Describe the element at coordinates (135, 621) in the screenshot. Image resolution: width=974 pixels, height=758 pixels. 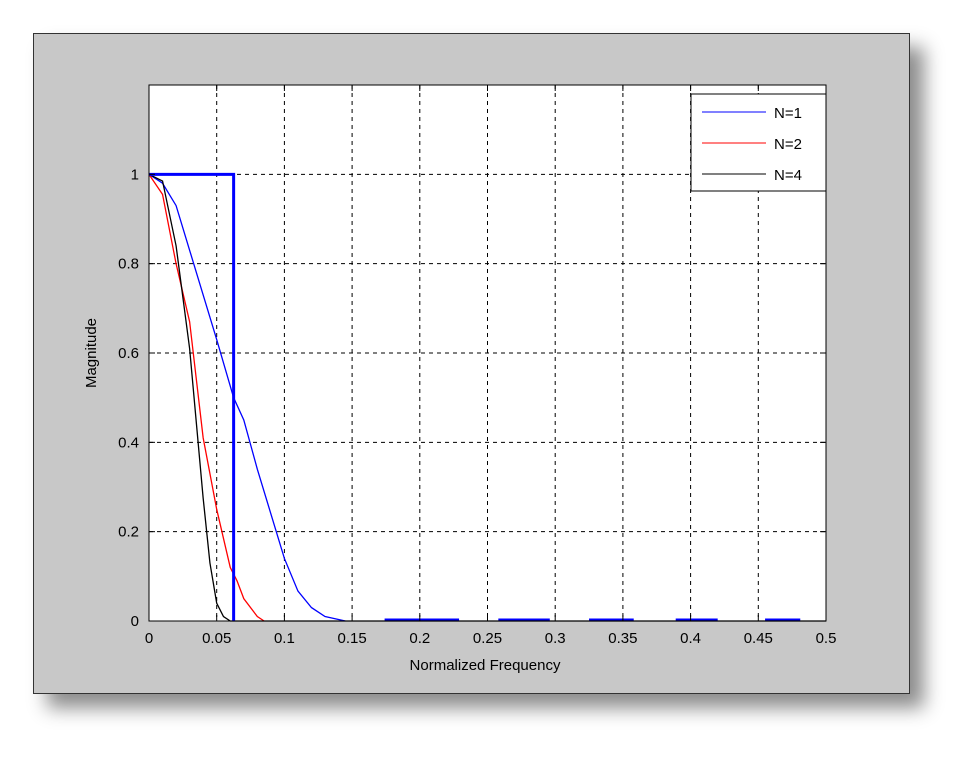
I see `y-tick-label: 0` at that location.